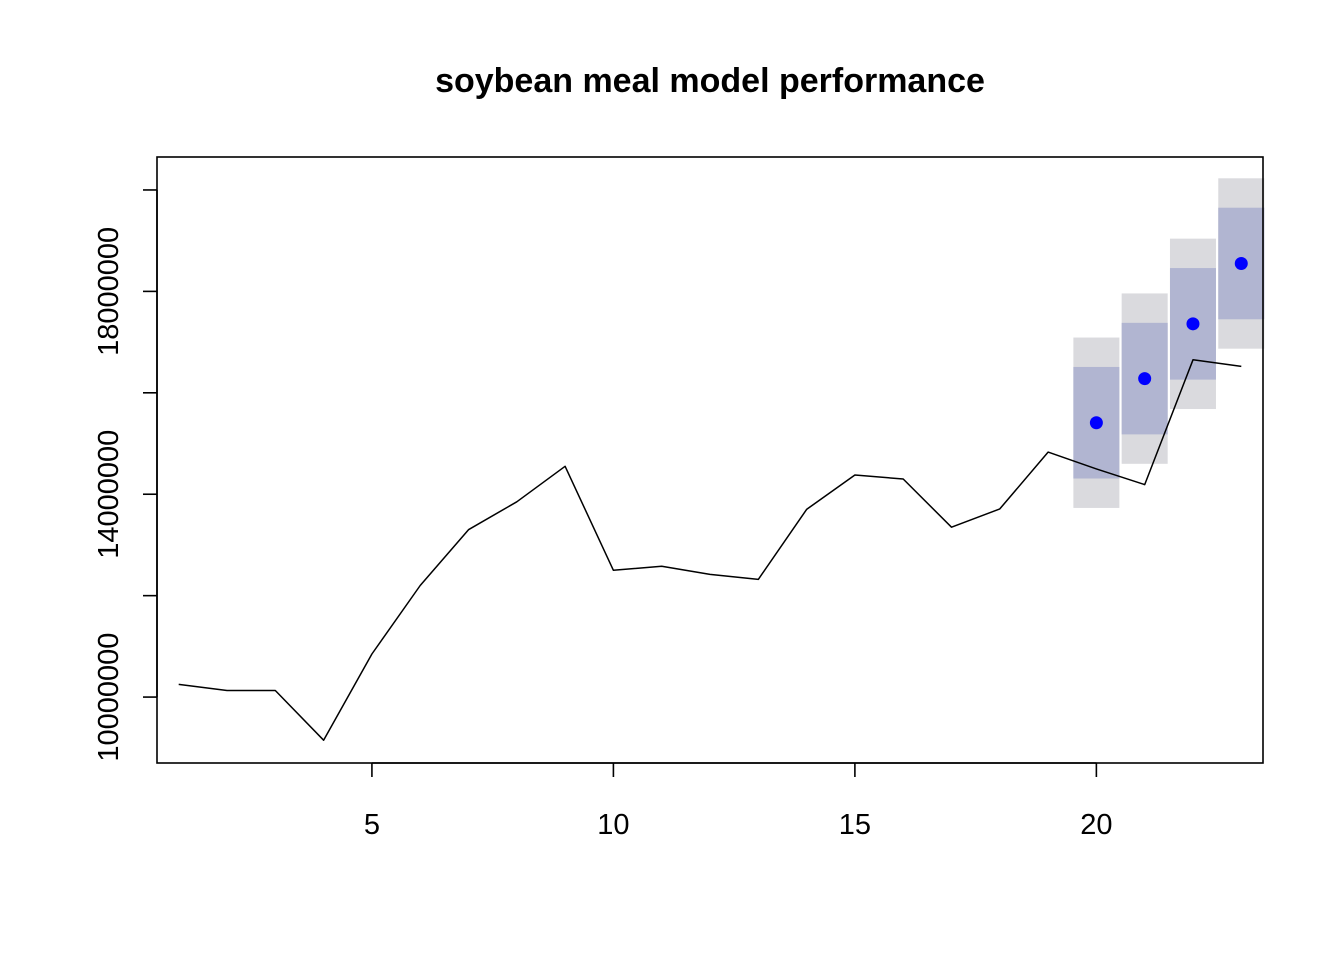  I want to click on x-tick-label: 5, so click(372, 825).